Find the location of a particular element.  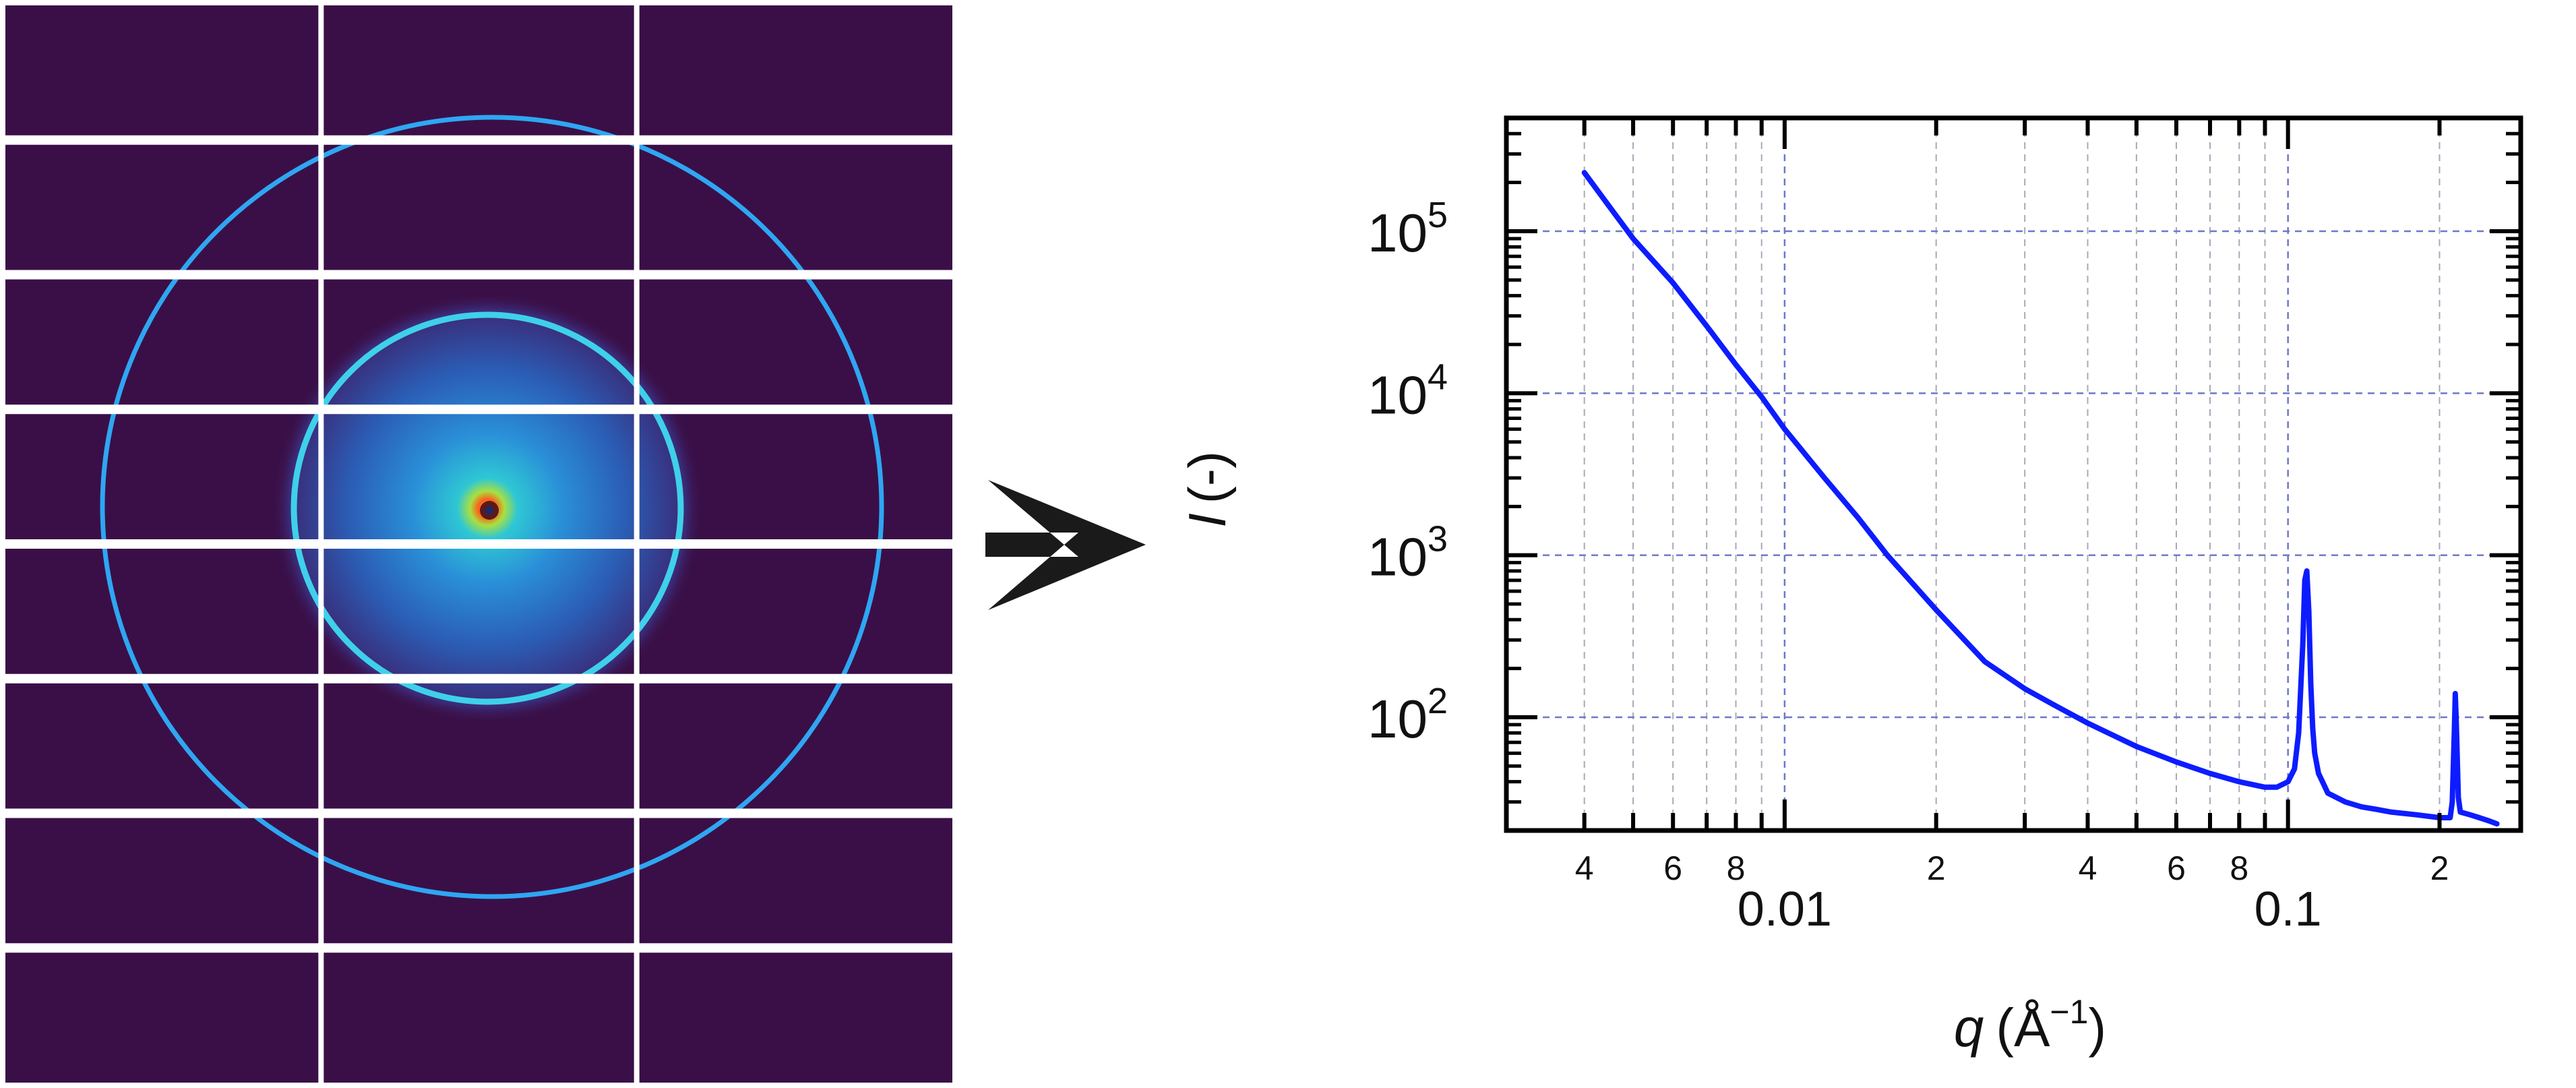

y-tick-label-exponent: 5 is located at coordinates (1438, 215).